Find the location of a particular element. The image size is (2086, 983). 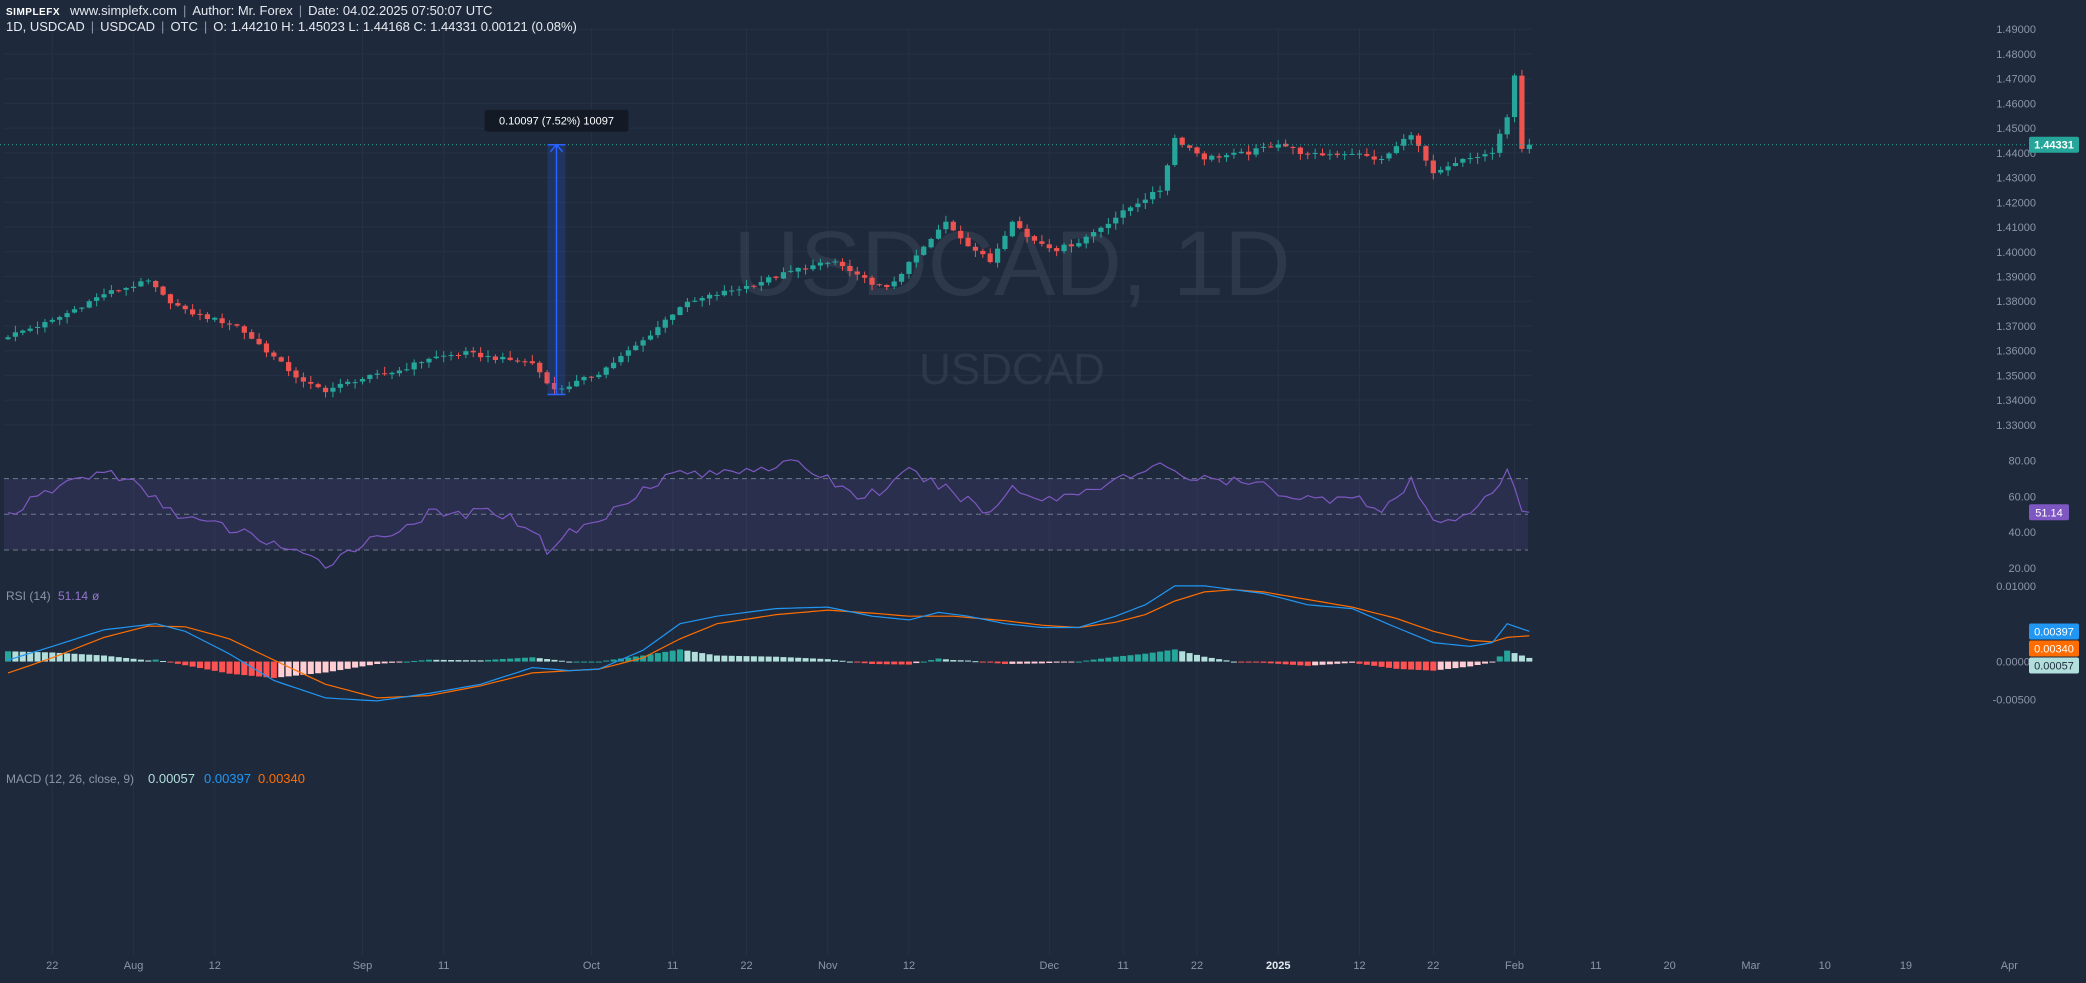

time-tick-label: Dec is located at coordinates (1050, 966).